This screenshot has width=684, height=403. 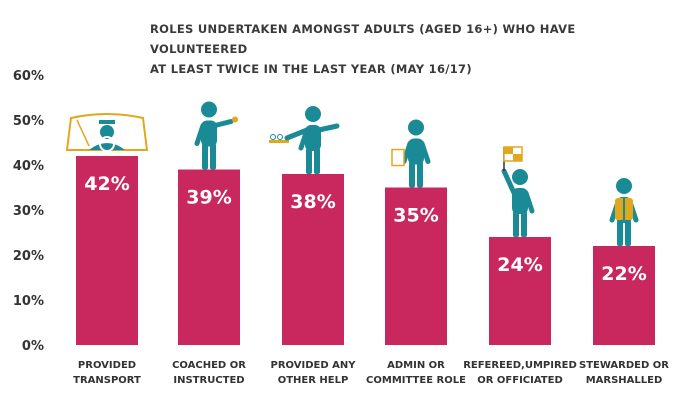 I want to click on category-label: COACHED OR, so click(x=209, y=365).